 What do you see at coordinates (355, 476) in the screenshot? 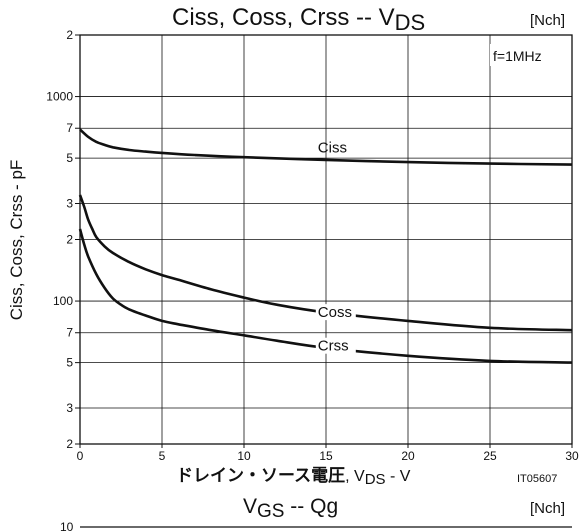
I see `x-axis-label-sep: , V` at bounding box center [355, 476].